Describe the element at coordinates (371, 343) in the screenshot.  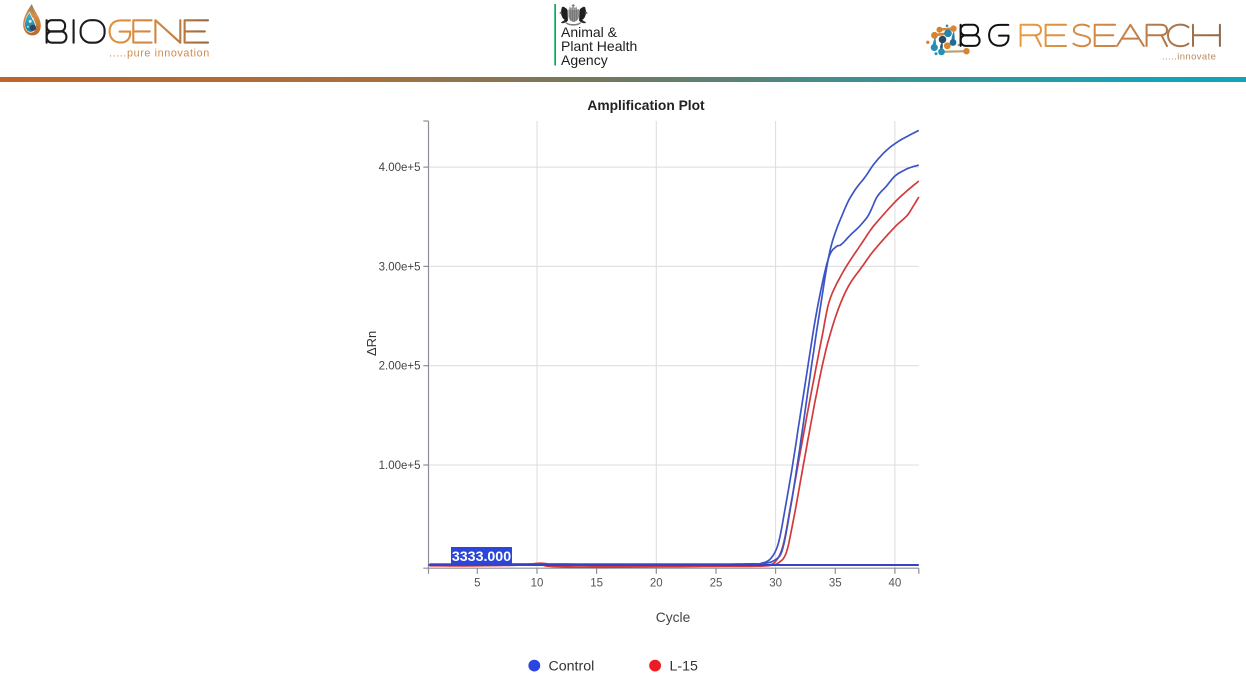
I see `svg-text: ΔRn` at that location.